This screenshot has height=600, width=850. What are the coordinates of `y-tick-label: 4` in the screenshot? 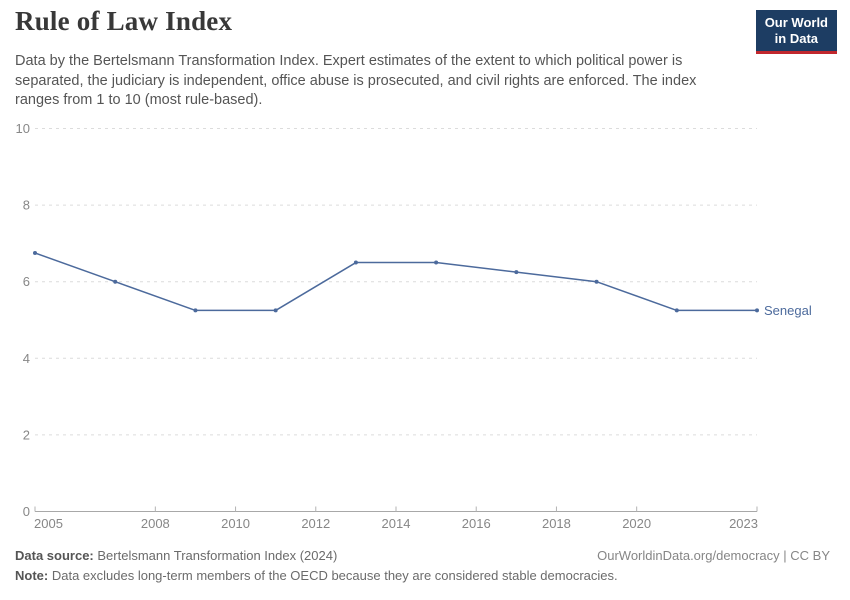 It's located at (26, 358).